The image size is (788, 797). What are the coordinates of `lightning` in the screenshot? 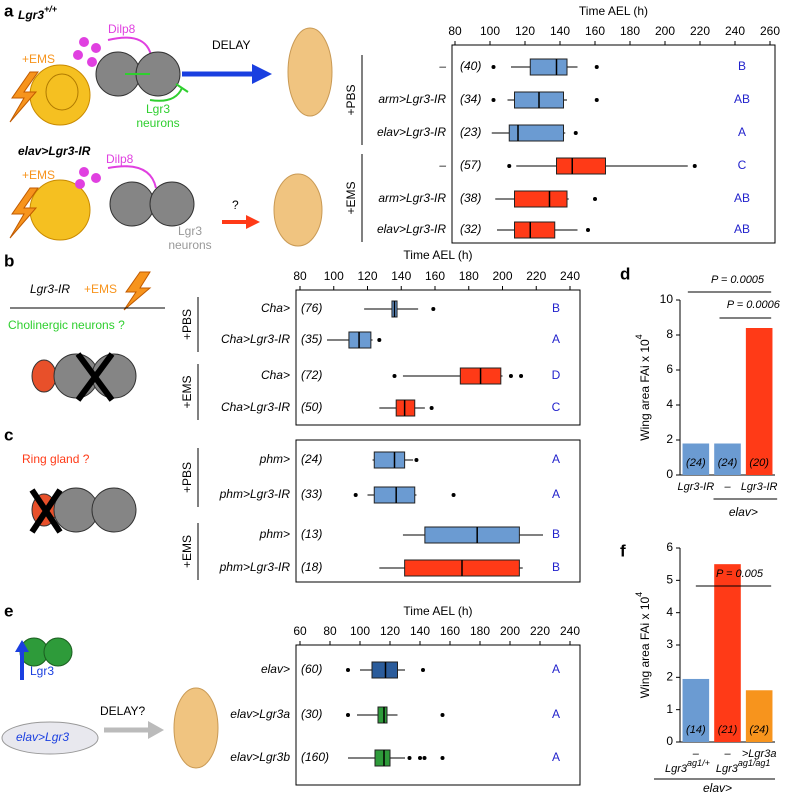 It's located at (137, 291).